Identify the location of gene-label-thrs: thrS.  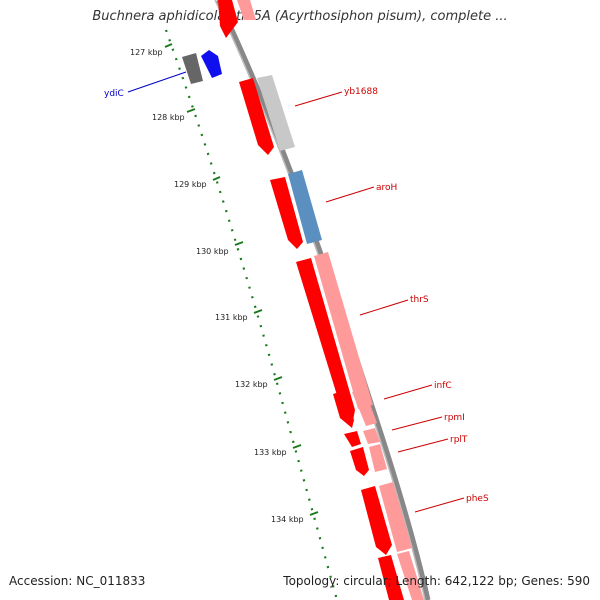
(419, 300).